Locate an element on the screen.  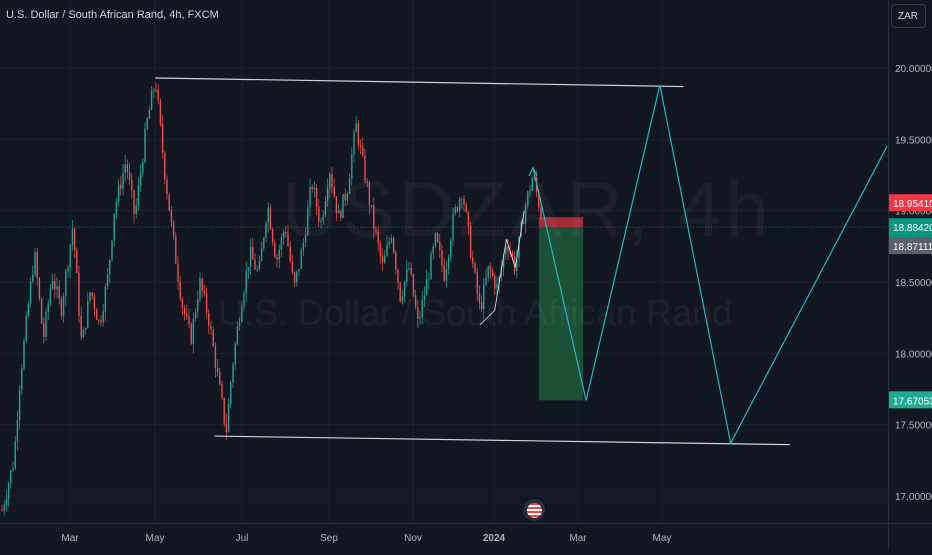
take-profit-zone is located at coordinates (561, 314).